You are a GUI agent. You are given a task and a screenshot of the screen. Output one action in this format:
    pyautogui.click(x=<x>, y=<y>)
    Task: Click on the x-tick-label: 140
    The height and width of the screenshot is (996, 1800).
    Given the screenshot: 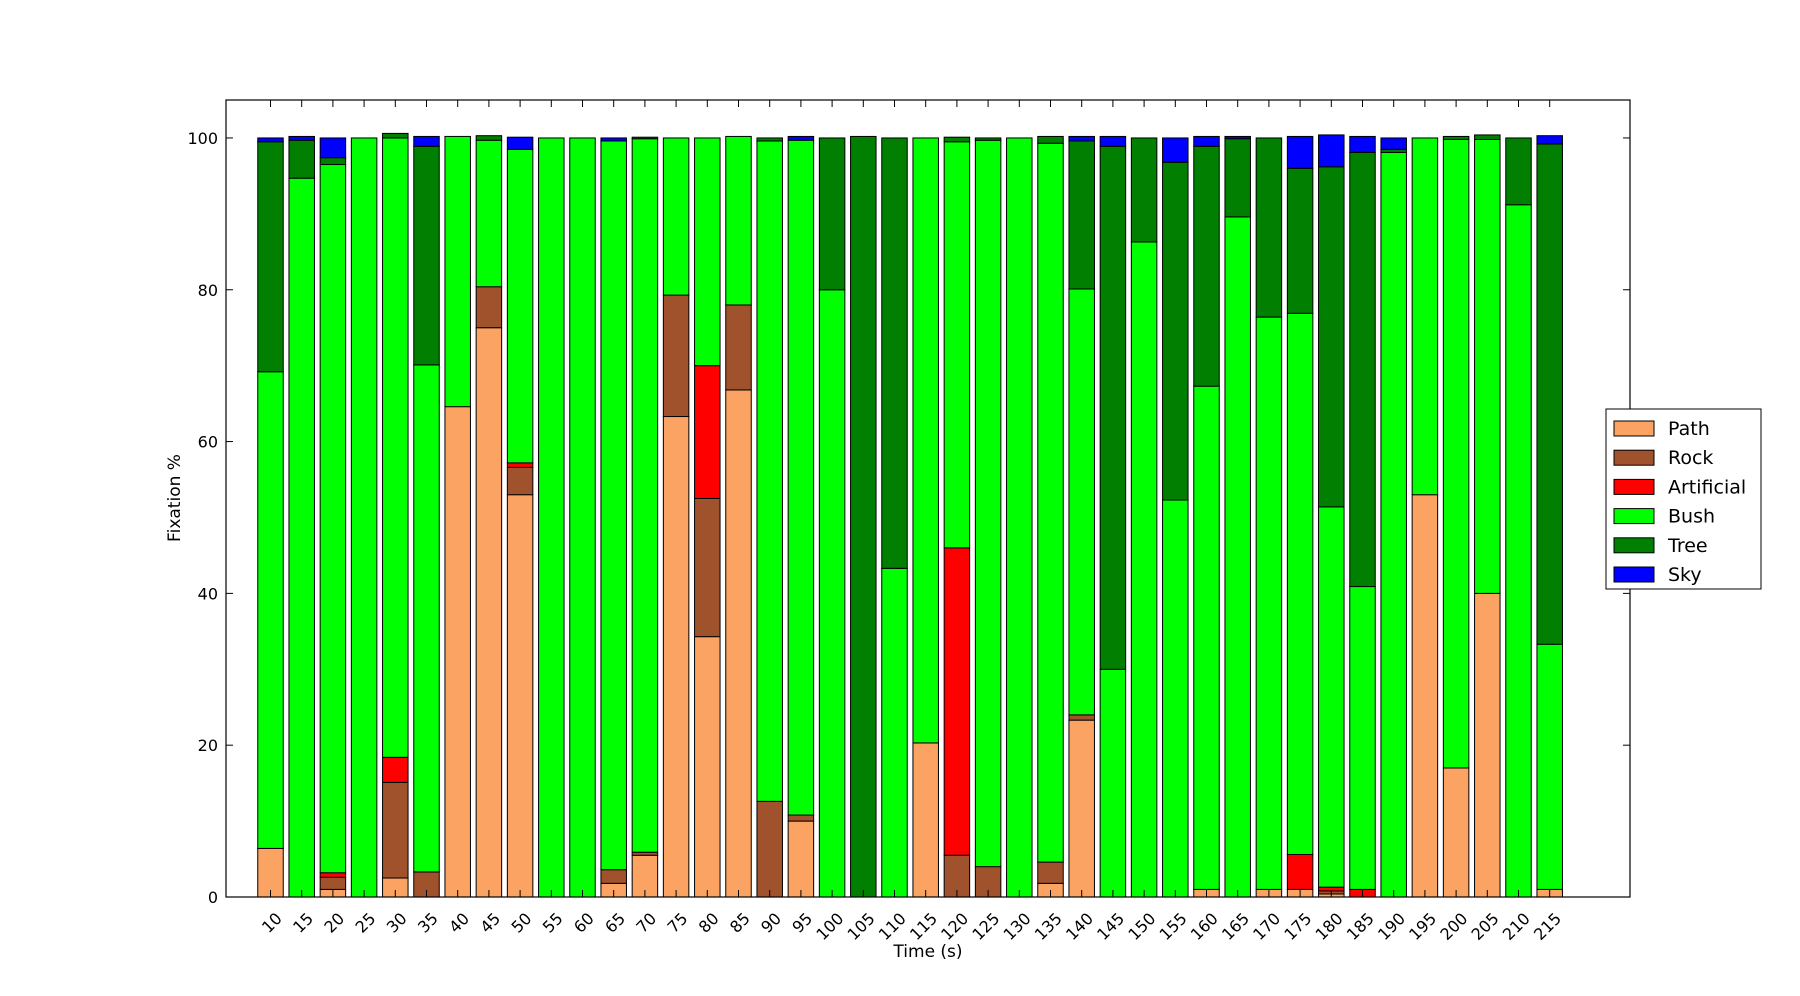 What is the action you would take?
    pyautogui.click(x=1079, y=926)
    